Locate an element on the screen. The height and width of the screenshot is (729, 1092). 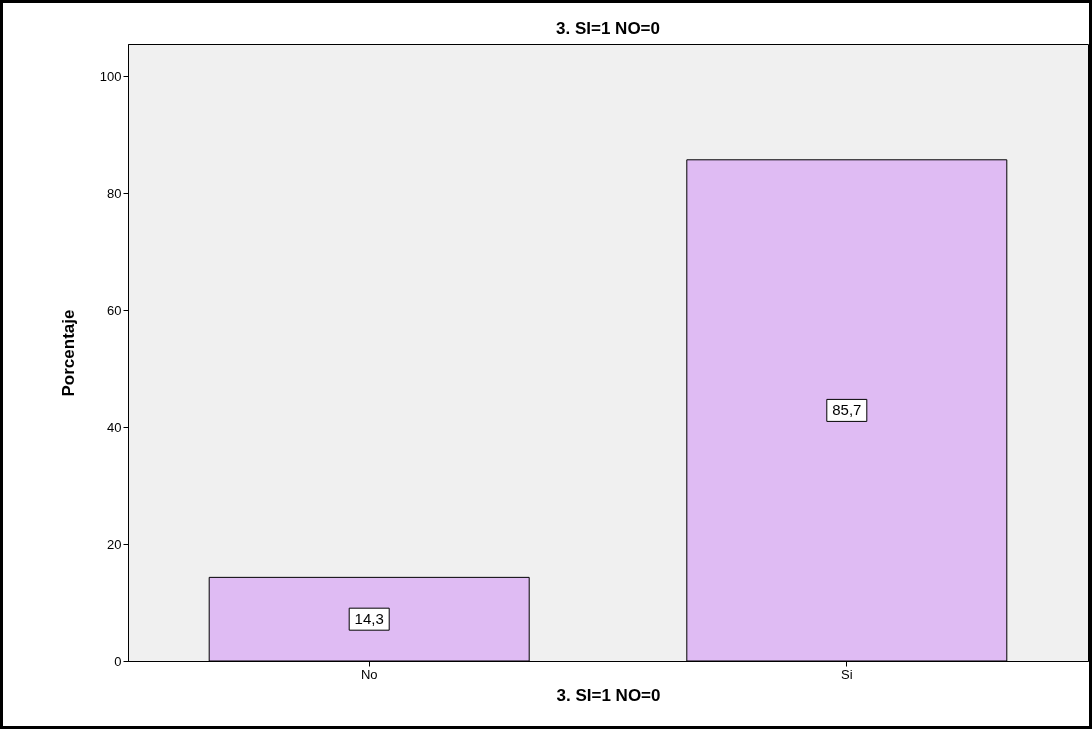
data-label: 85,7 is located at coordinates (847, 410).